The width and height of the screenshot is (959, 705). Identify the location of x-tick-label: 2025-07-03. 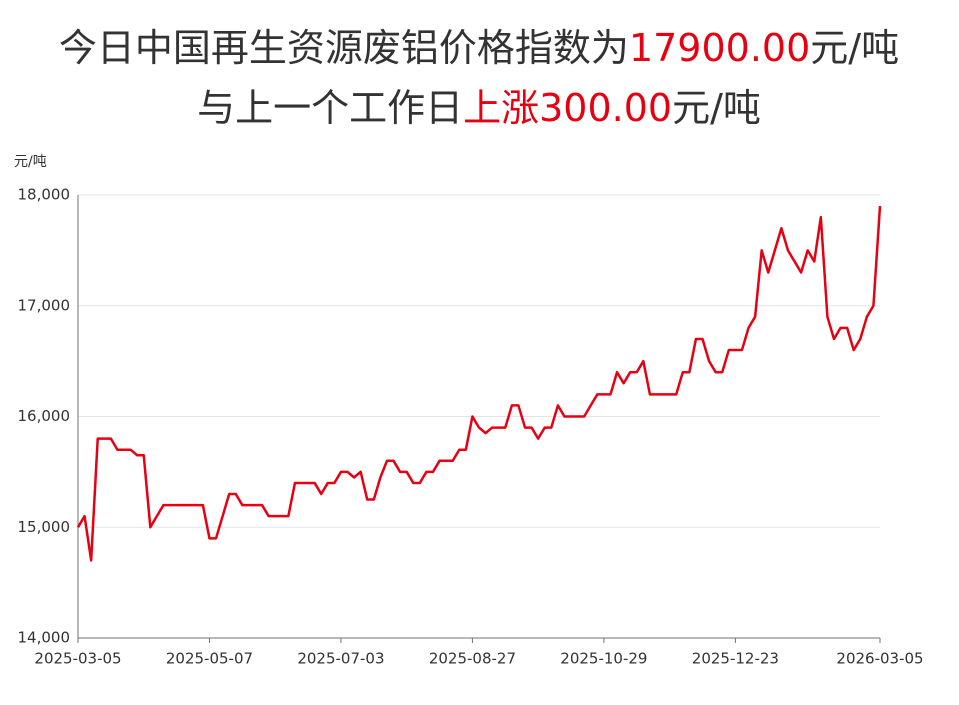
(340, 659).